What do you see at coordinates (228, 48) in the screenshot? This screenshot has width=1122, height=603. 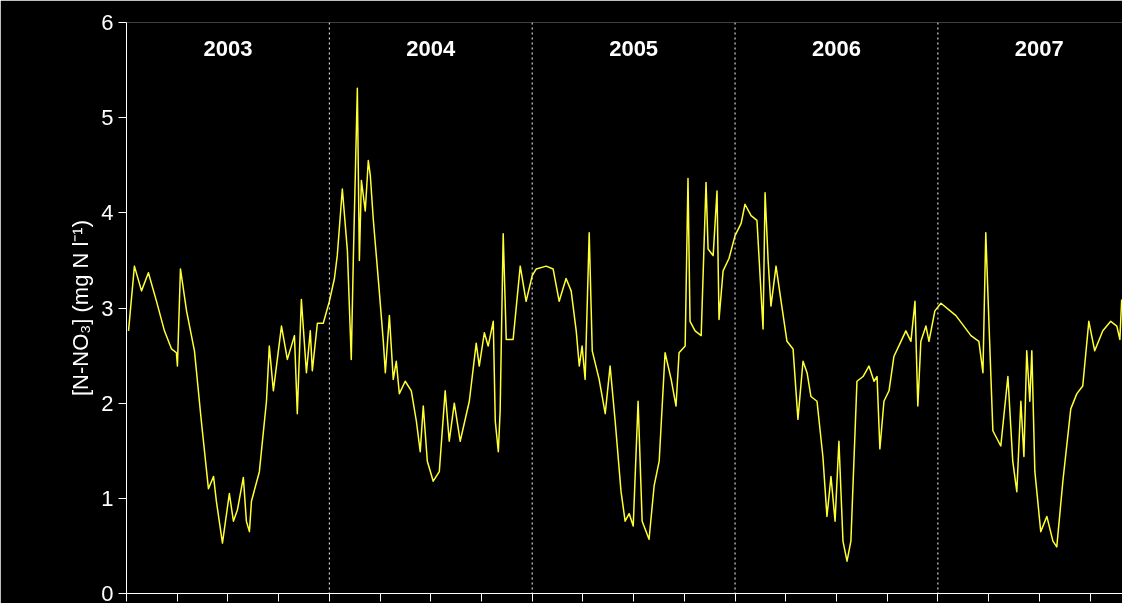 I see `x-tick-label: 2003` at bounding box center [228, 48].